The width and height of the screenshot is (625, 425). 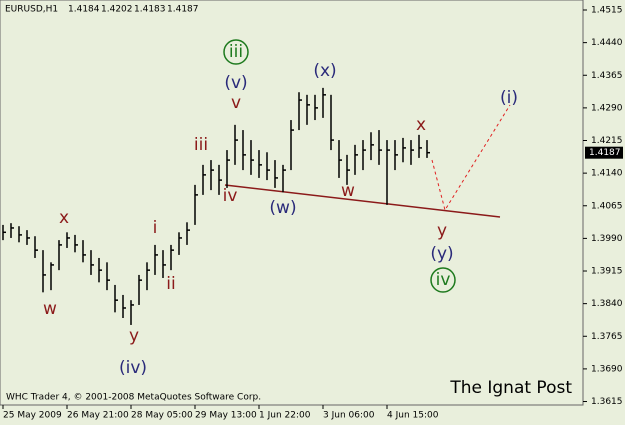 I want to click on x-tick-label: 4 Jun 15:00, so click(x=413, y=416).